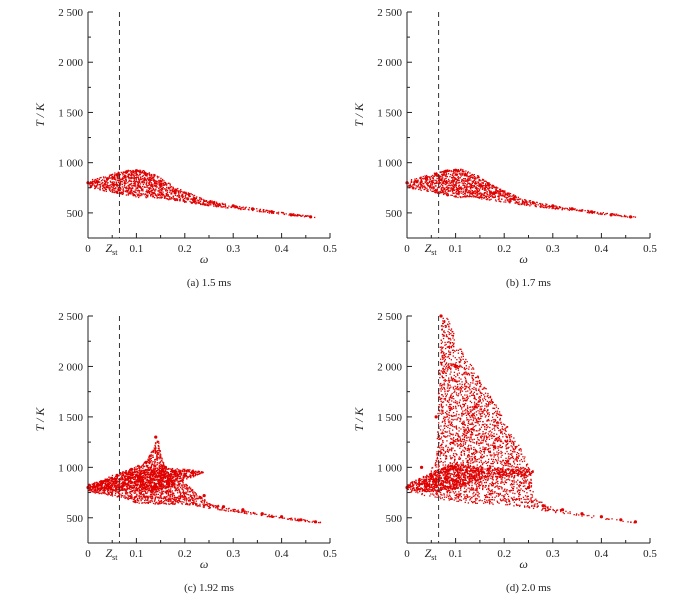 This screenshot has width=700, height=602. Describe the element at coordinates (456, 249) in the screenshot. I see `x-tick-label: 0.1` at that location.